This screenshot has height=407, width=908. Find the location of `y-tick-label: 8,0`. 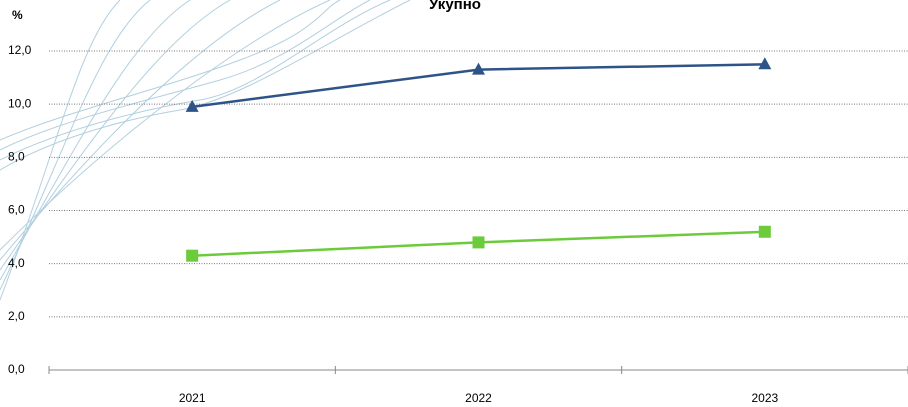

y-tick-label: 8,0 is located at coordinates (16, 157).